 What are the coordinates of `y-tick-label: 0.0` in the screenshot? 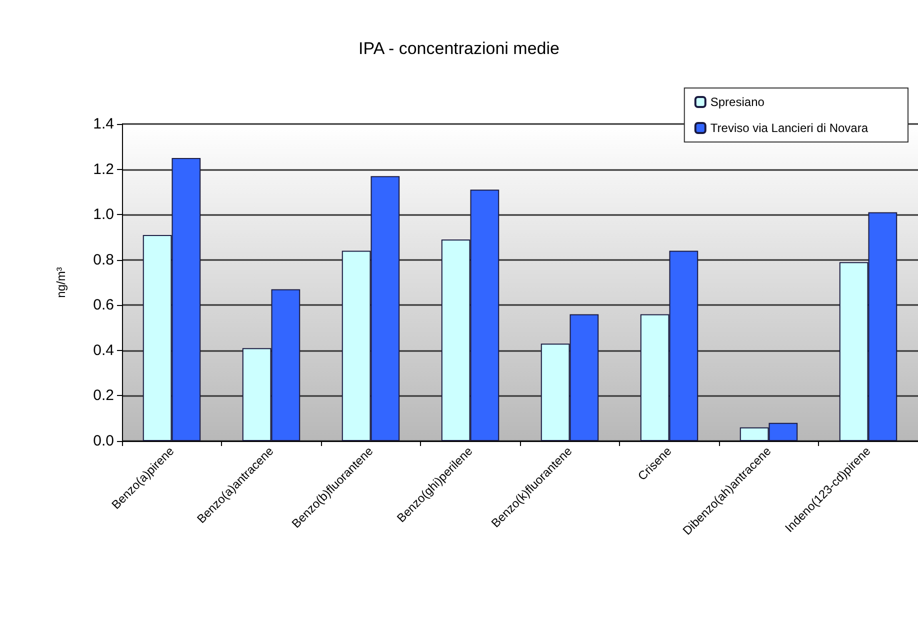 It's located at (103, 441).